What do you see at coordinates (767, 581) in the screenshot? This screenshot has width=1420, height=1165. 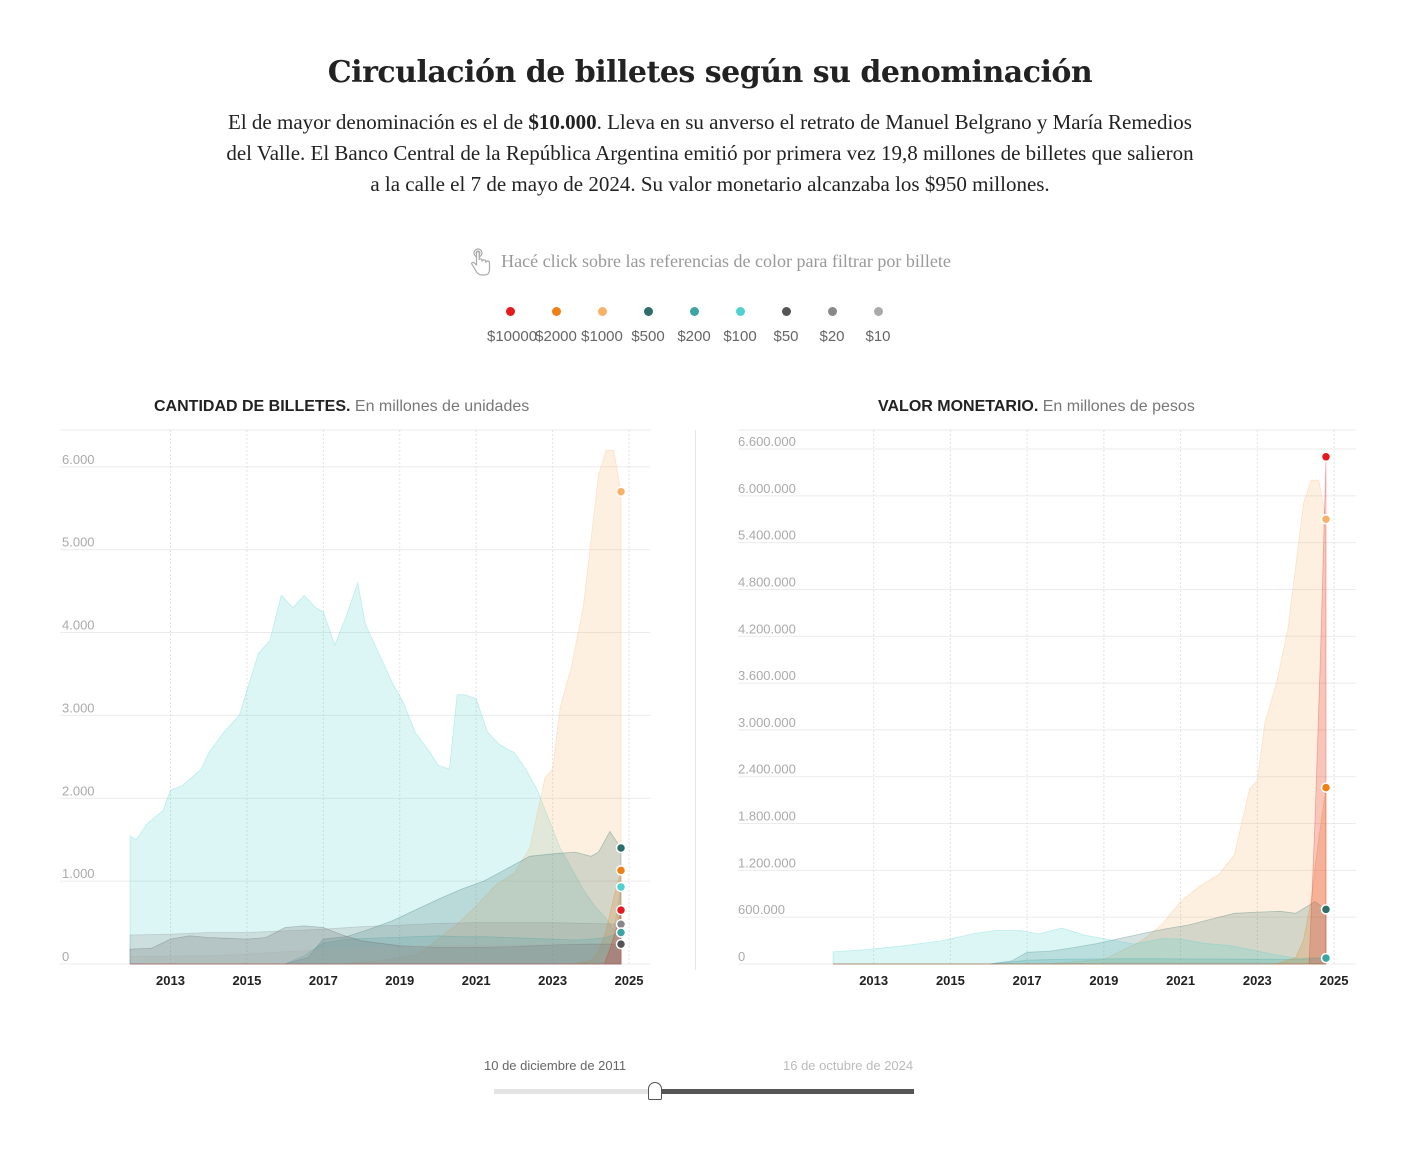 I see `y-tick-label: 4.800.000` at bounding box center [767, 581].